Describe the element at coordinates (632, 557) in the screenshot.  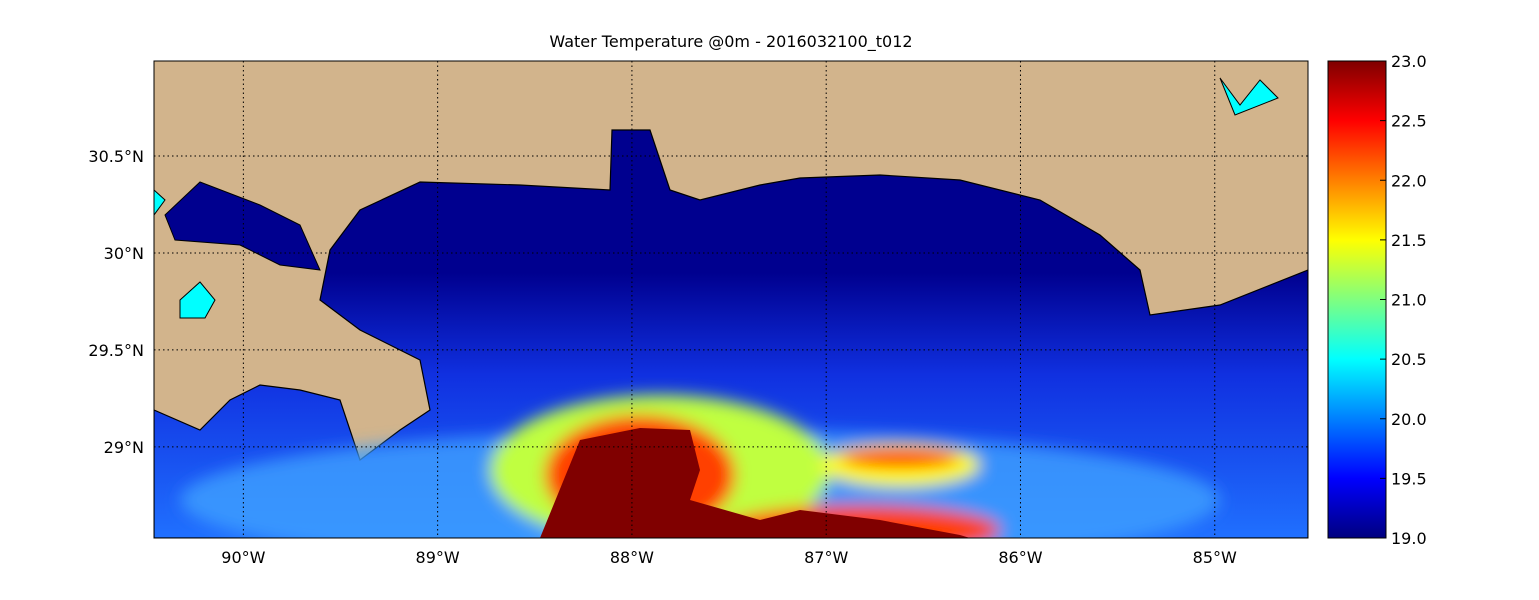
I see `x-tick-label: 88°W` at that location.